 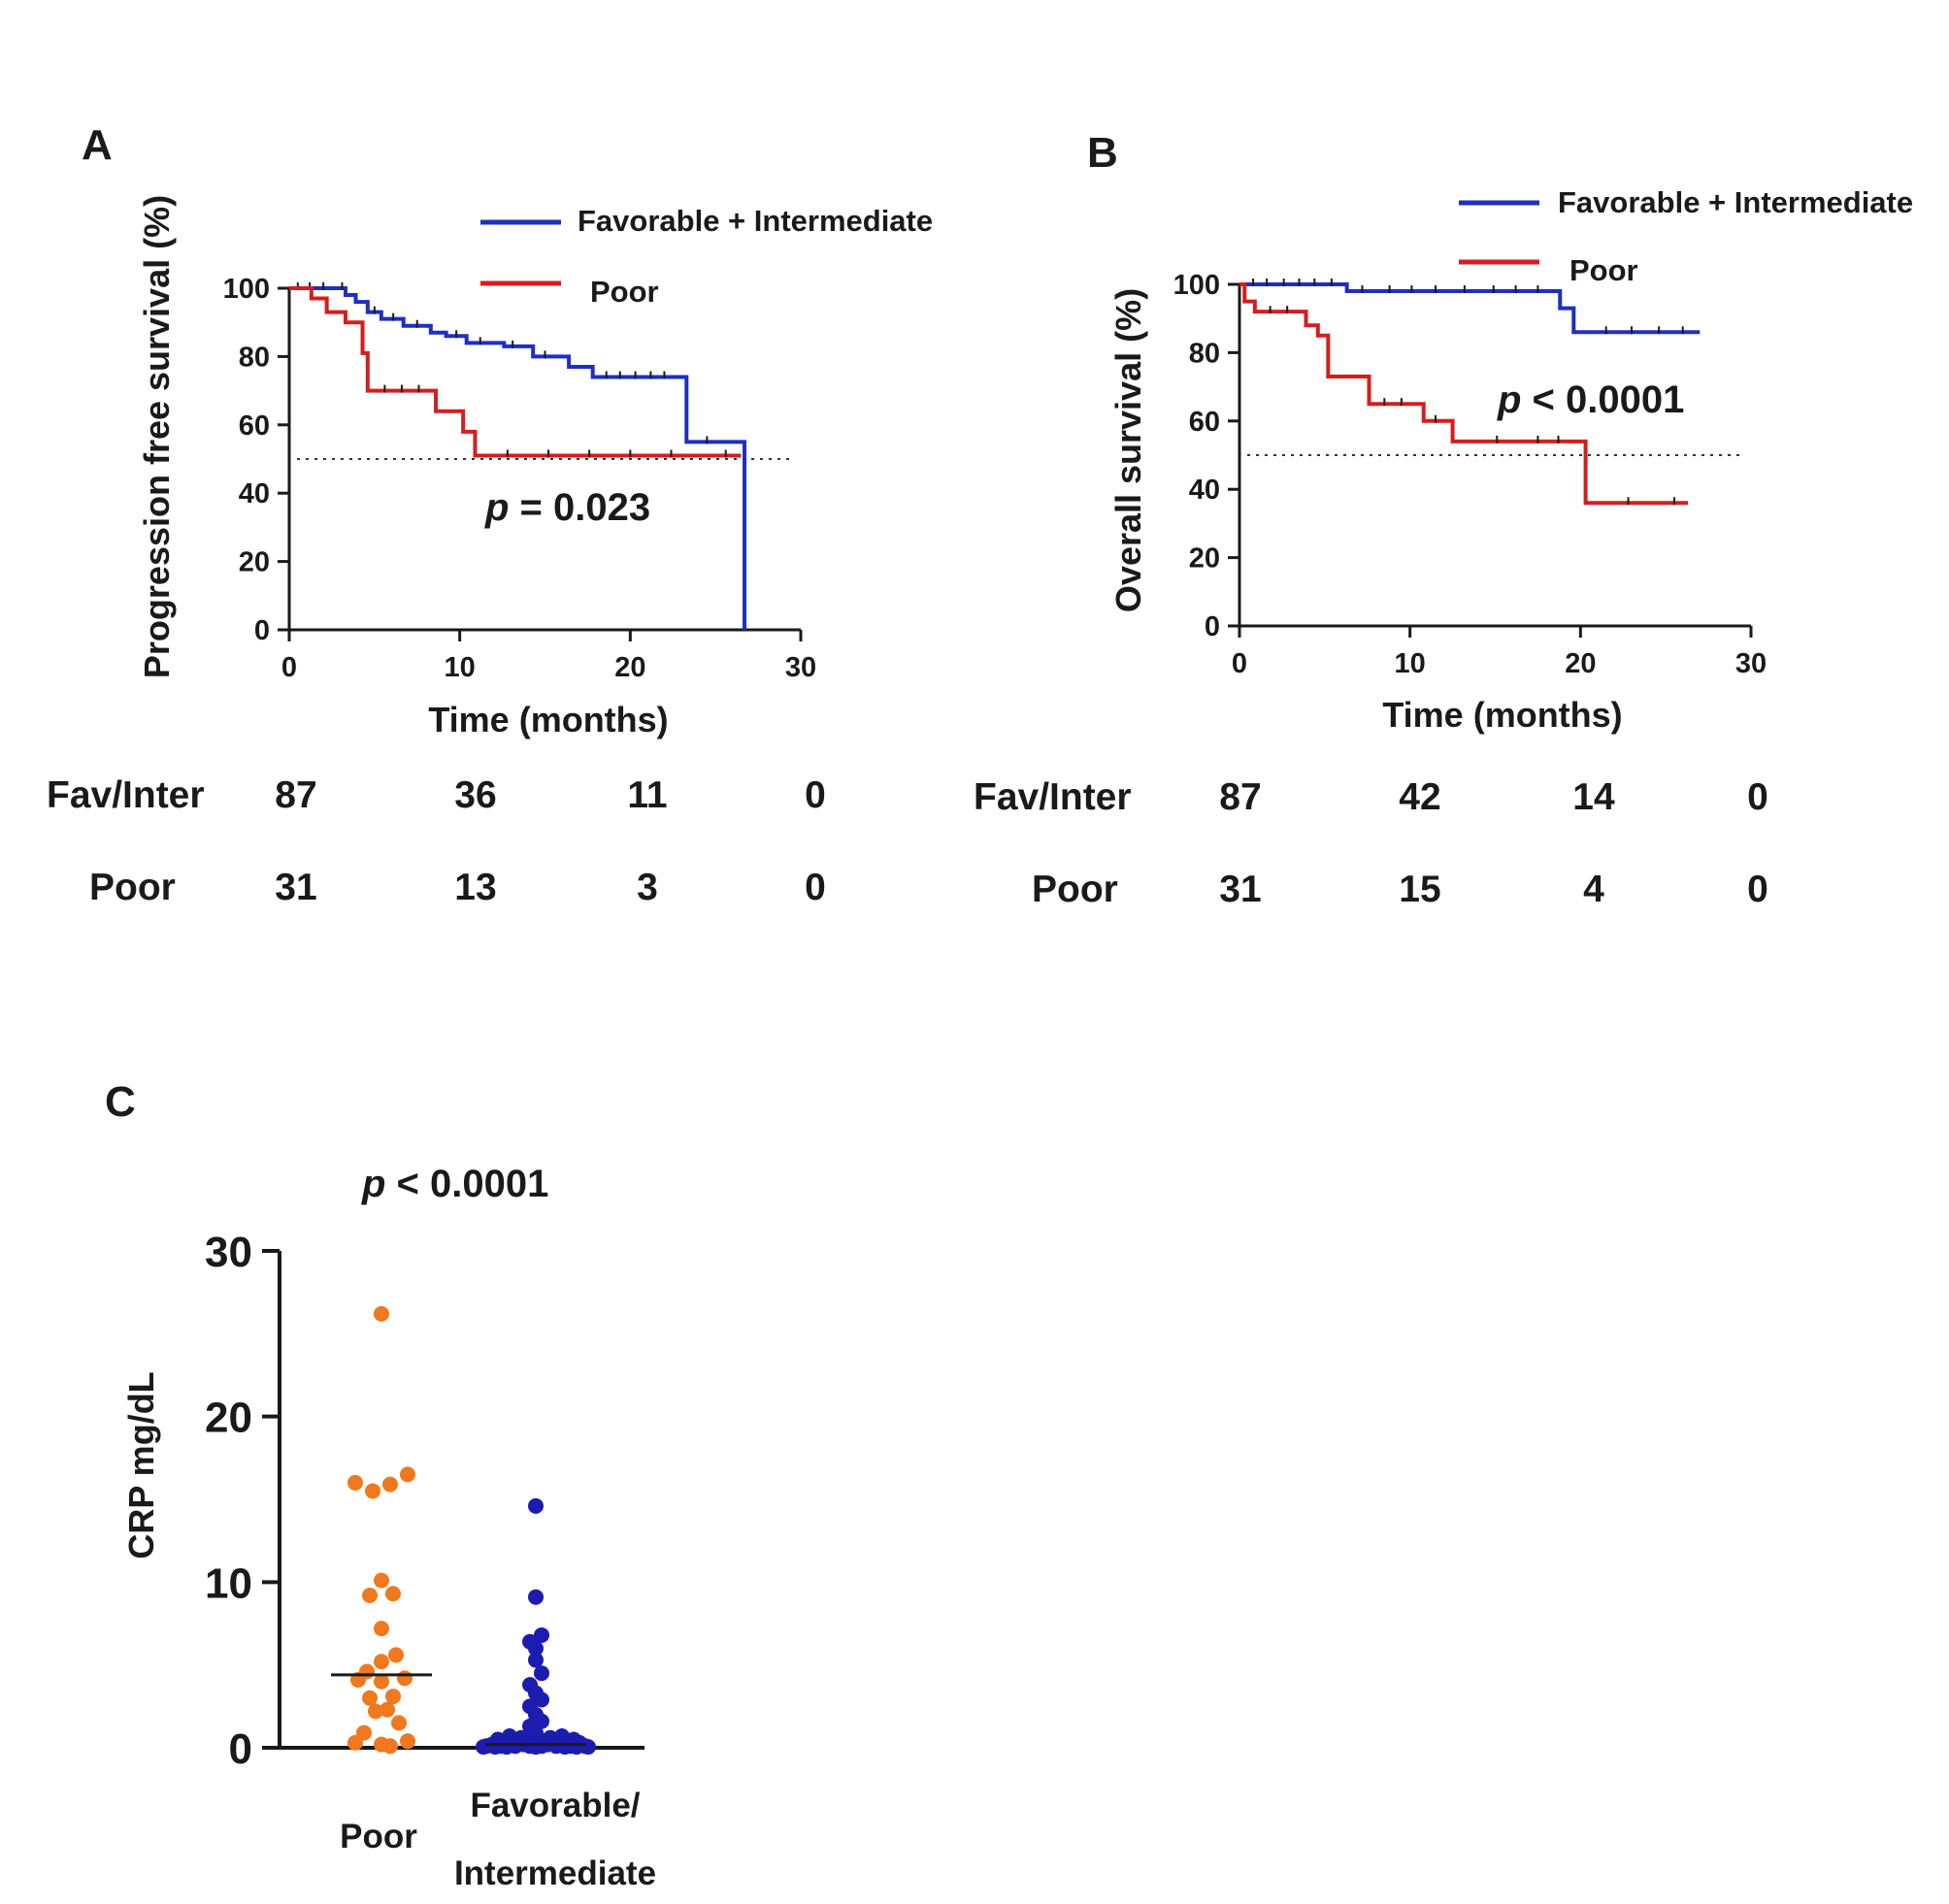 What do you see at coordinates (579, 507) in the screenshot?
I see `p-value-text: = 0.023` at bounding box center [579, 507].